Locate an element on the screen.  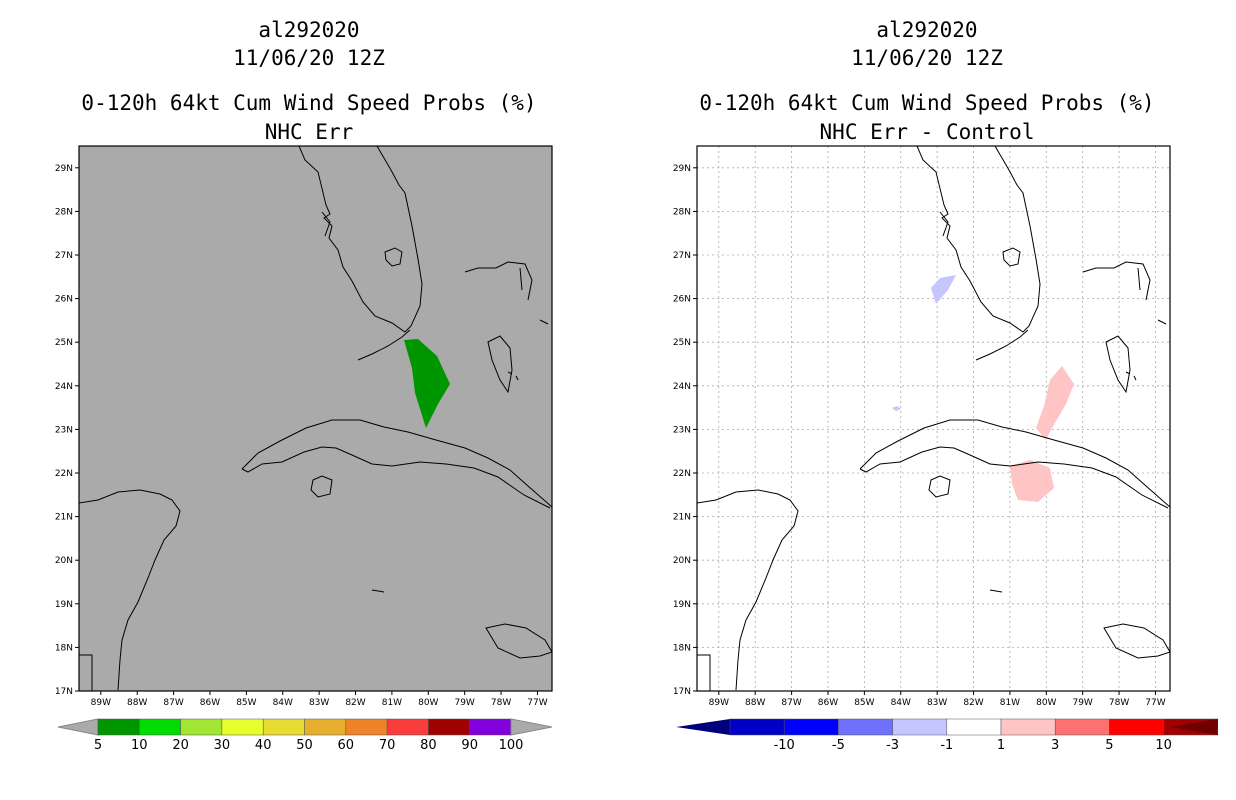
colorbar-label: 70 is located at coordinates (387, 745).